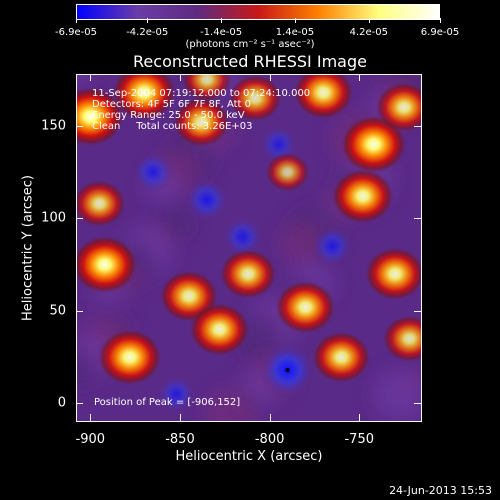  Describe the element at coordinates (180, 439) in the screenshot. I see `x-tick-label: -850` at that location.